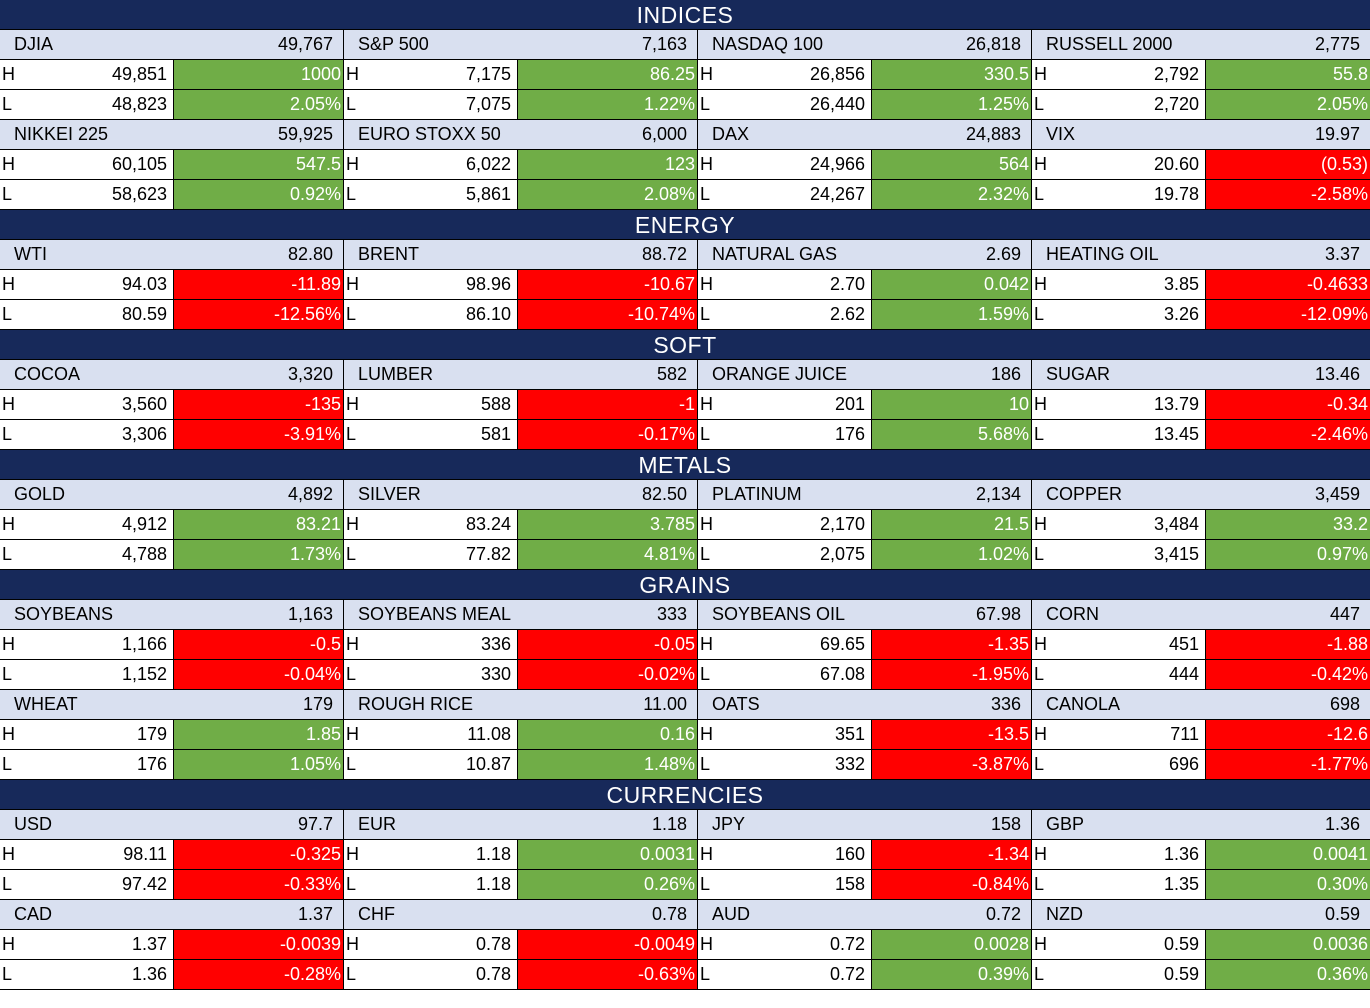 This screenshot has width=1370, height=1008. Describe the element at coordinates (258, 314) in the screenshot. I see `percent-change: -12.56%` at that location.